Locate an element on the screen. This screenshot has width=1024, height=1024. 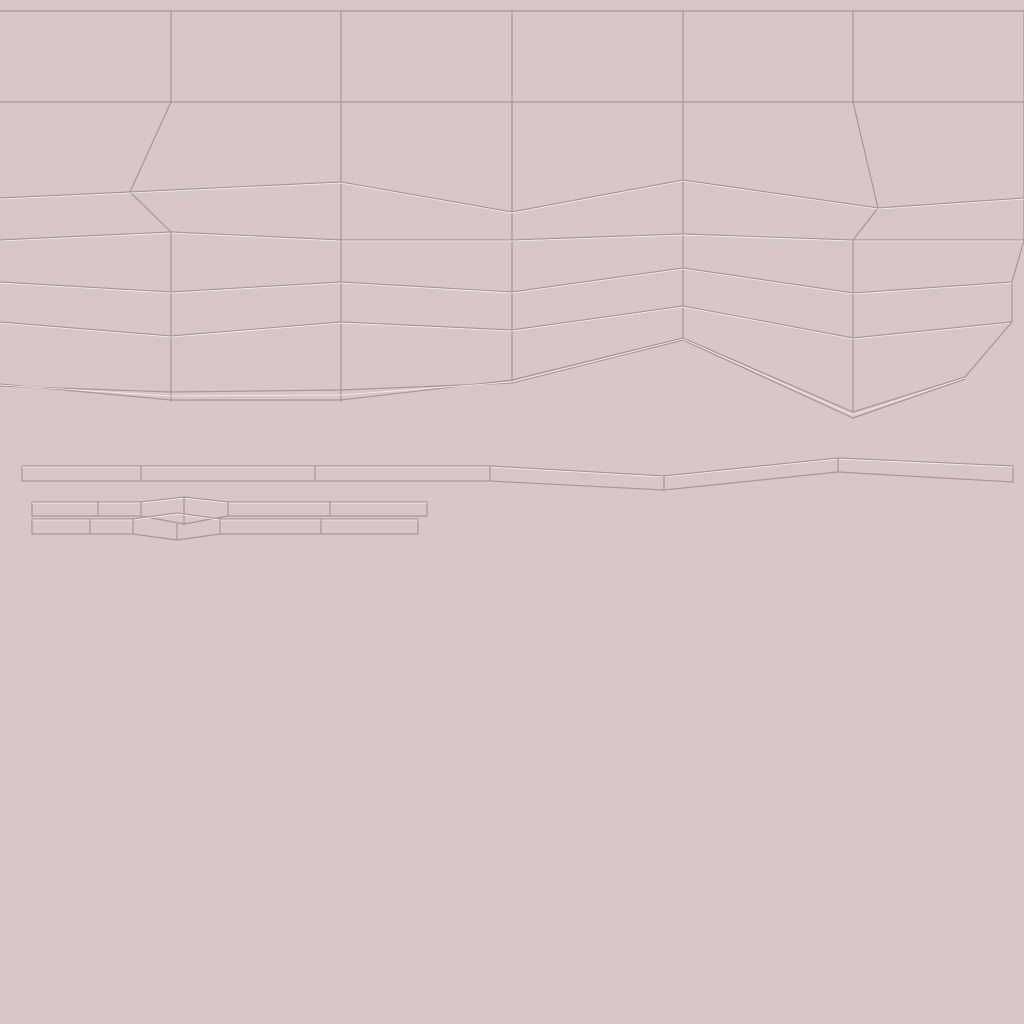
uv-island-small-strip-bottom is located at coordinates (225, 526).